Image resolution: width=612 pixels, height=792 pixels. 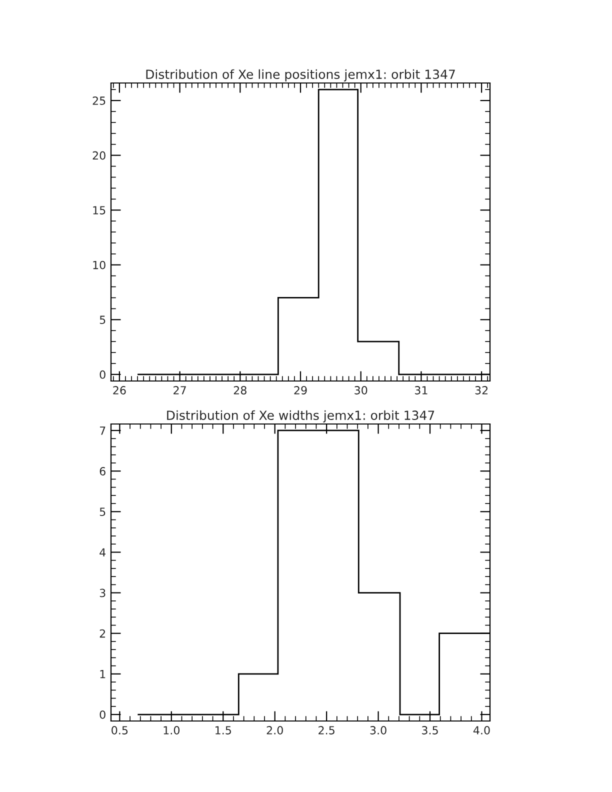 What do you see at coordinates (481, 730) in the screenshot?
I see `x-tick-label: 4.0` at bounding box center [481, 730].